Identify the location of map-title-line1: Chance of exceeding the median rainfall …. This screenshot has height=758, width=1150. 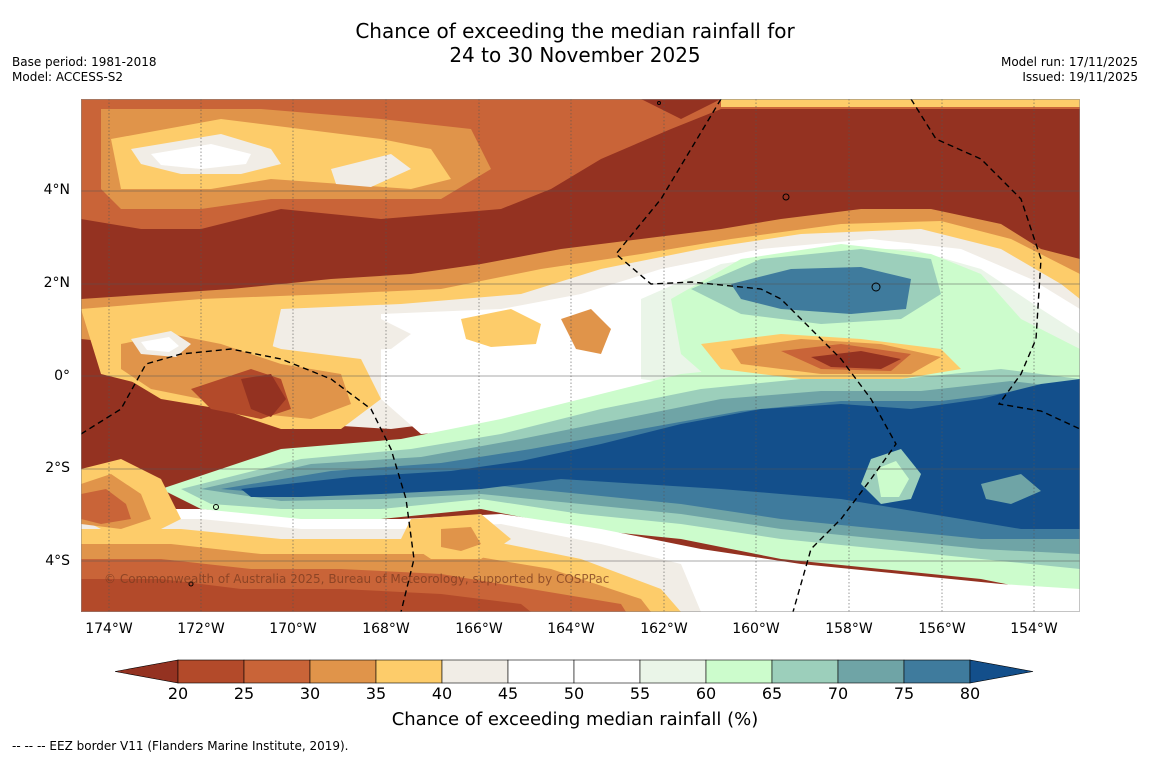
(575, 31).